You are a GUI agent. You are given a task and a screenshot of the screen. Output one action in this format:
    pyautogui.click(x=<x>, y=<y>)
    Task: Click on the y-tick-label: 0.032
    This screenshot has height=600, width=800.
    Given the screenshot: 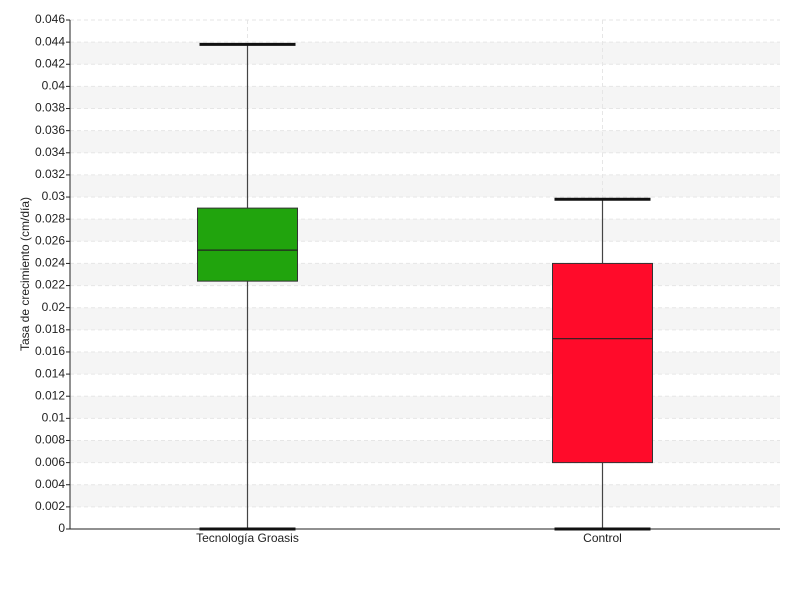 What is the action you would take?
    pyautogui.click(x=50, y=174)
    